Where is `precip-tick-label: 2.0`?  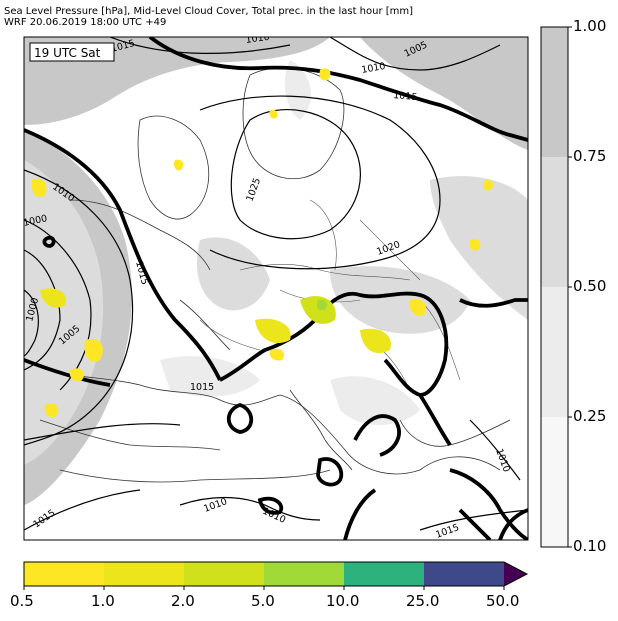
precip-tick-label: 2.0 is located at coordinates (183, 601).